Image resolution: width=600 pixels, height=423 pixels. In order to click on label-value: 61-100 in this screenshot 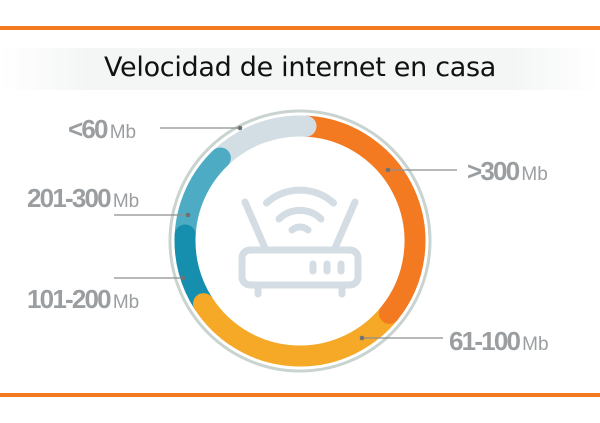, I will do `click(485, 341)`.